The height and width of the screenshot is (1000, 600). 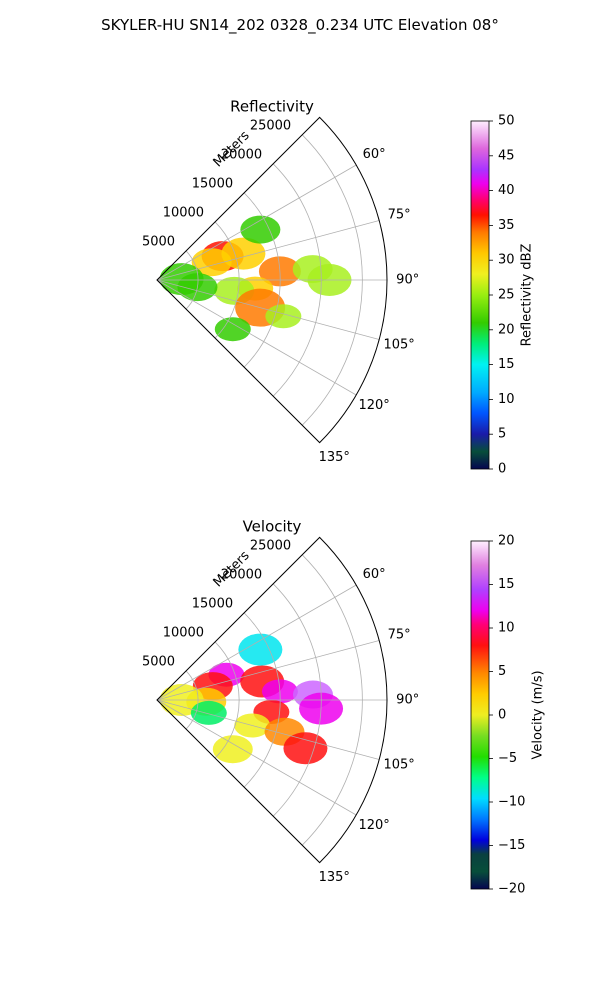 I want to click on colorbar-tick-label: 40, so click(x=506, y=190).